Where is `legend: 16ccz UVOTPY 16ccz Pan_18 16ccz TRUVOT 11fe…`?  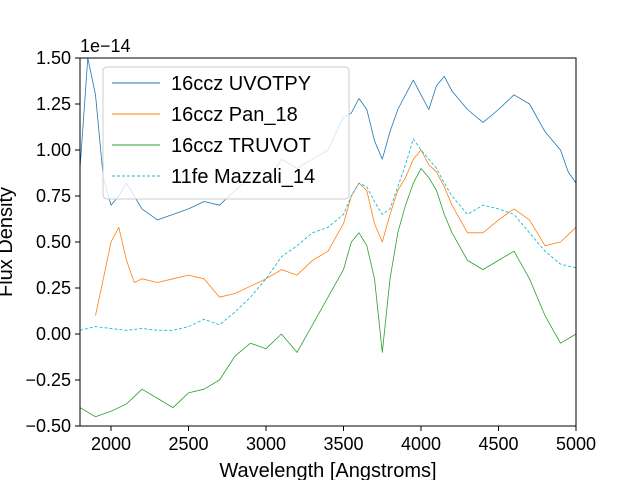
legend: 16ccz UVOTPY 16ccz Pan_18 16ccz TRUVOT 11fe… is located at coordinates (226, 133).